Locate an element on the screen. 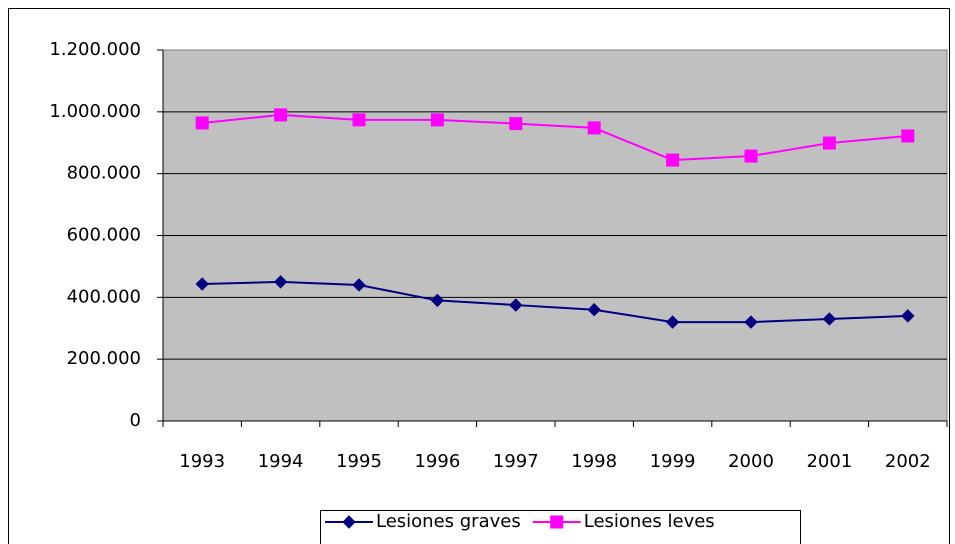 Image resolution: width=955 pixels, height=544 pixels. x-tick-label: 2001 is located at coordinates (829, 461).